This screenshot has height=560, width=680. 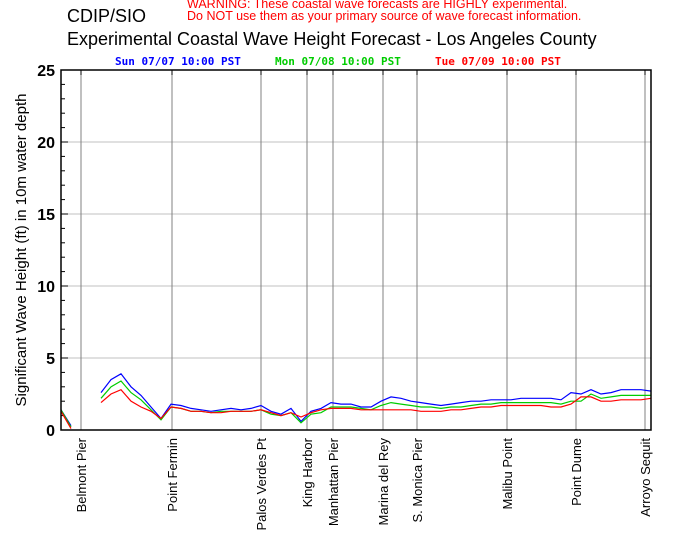 What do you see at coordinates (46, 215) in the screenshot?
I see `y-tick-label: 15` at bounding box center [46, 215].